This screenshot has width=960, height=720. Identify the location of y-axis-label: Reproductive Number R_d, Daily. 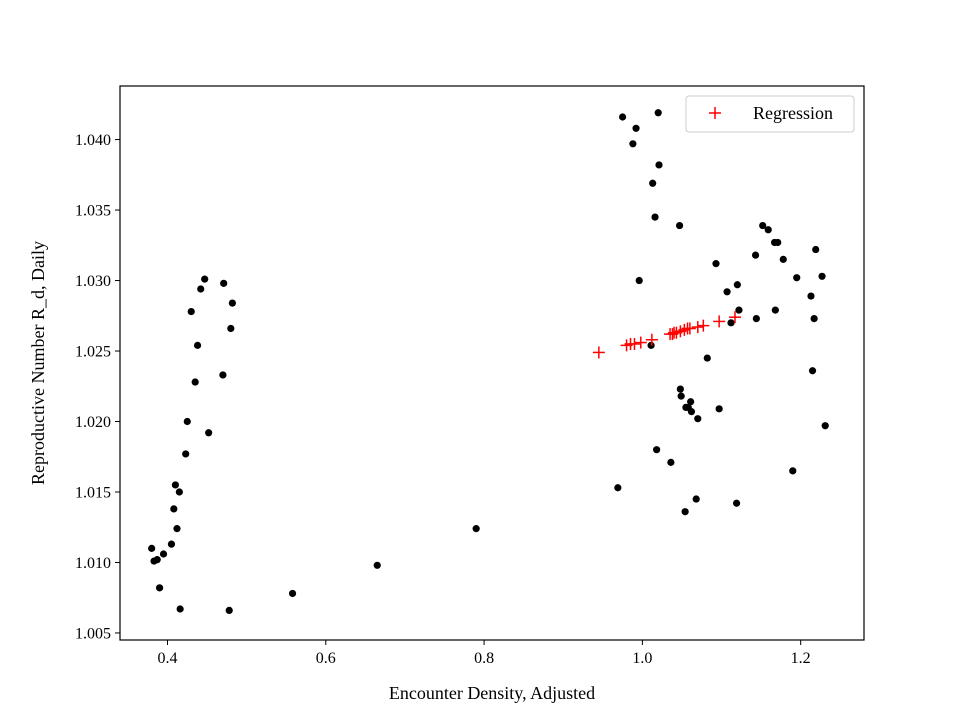
(38, 363).